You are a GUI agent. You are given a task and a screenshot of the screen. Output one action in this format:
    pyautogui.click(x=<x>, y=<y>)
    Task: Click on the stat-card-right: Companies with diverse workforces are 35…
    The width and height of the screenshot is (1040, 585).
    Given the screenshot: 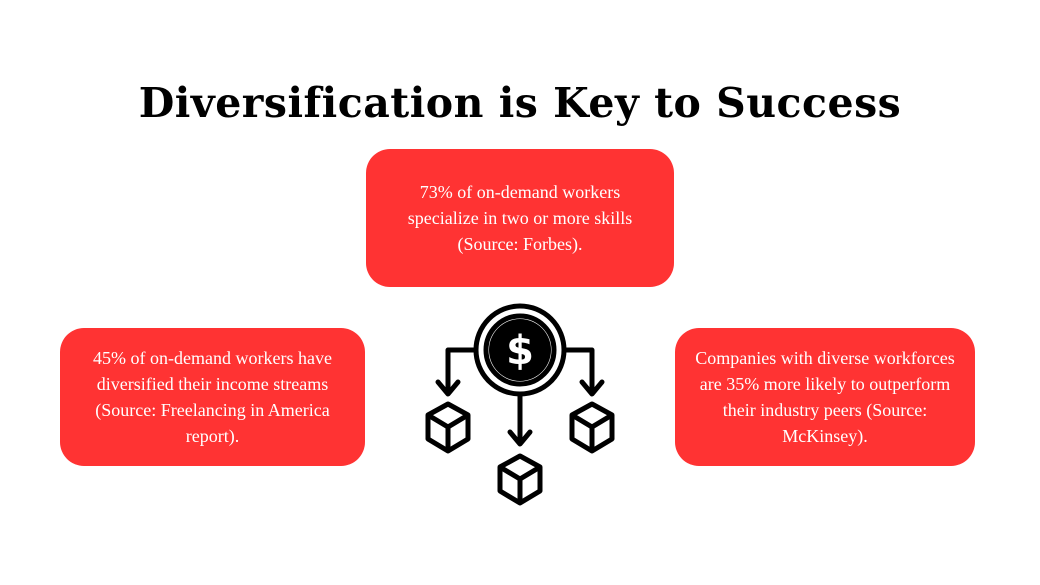 What is the action you would take?
    pyautogui.click(x=825, y=397)
    